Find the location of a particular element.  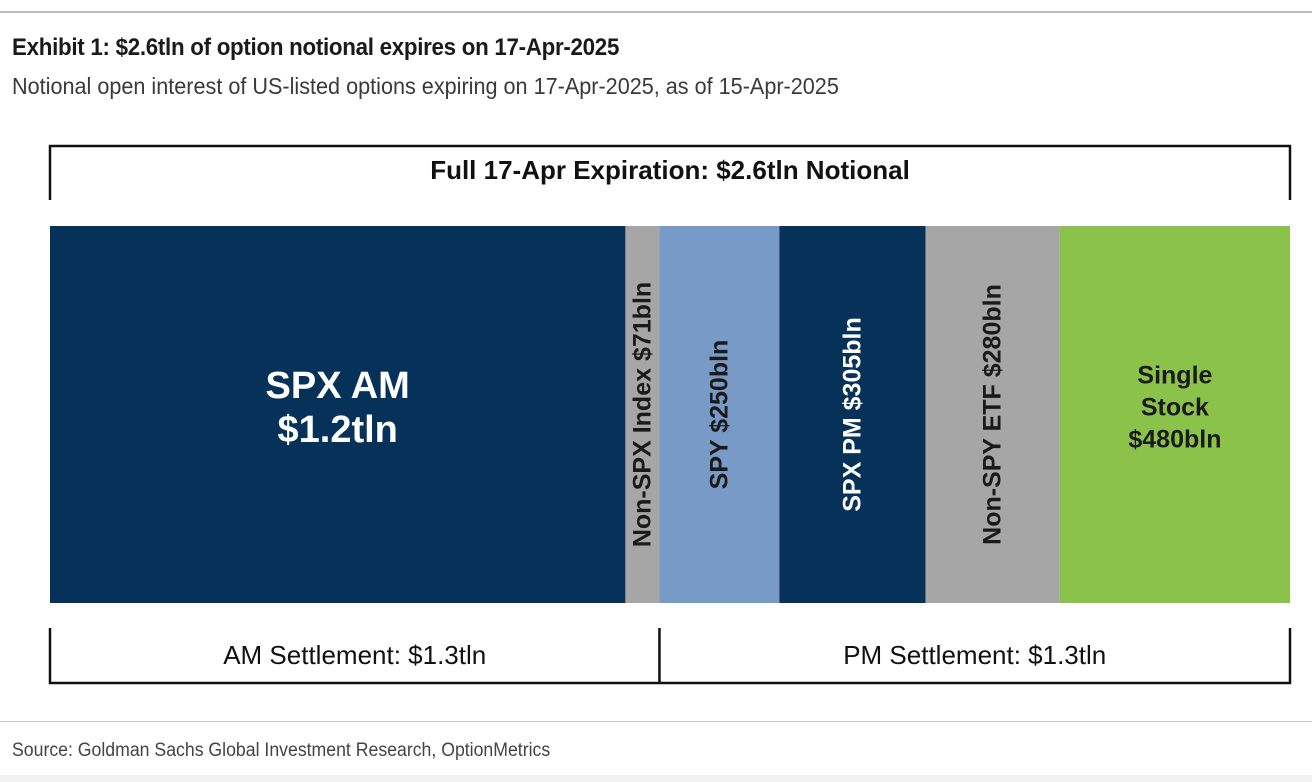

segment-label-spx-am: SPX AM $1.2tln is located at coordinates (338, 408).